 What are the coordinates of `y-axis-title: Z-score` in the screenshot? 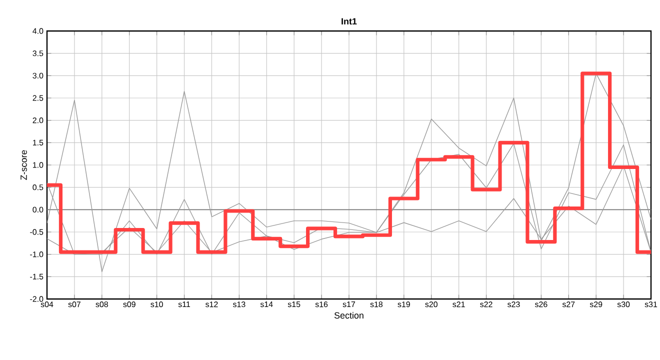 It's located at (23, 165).